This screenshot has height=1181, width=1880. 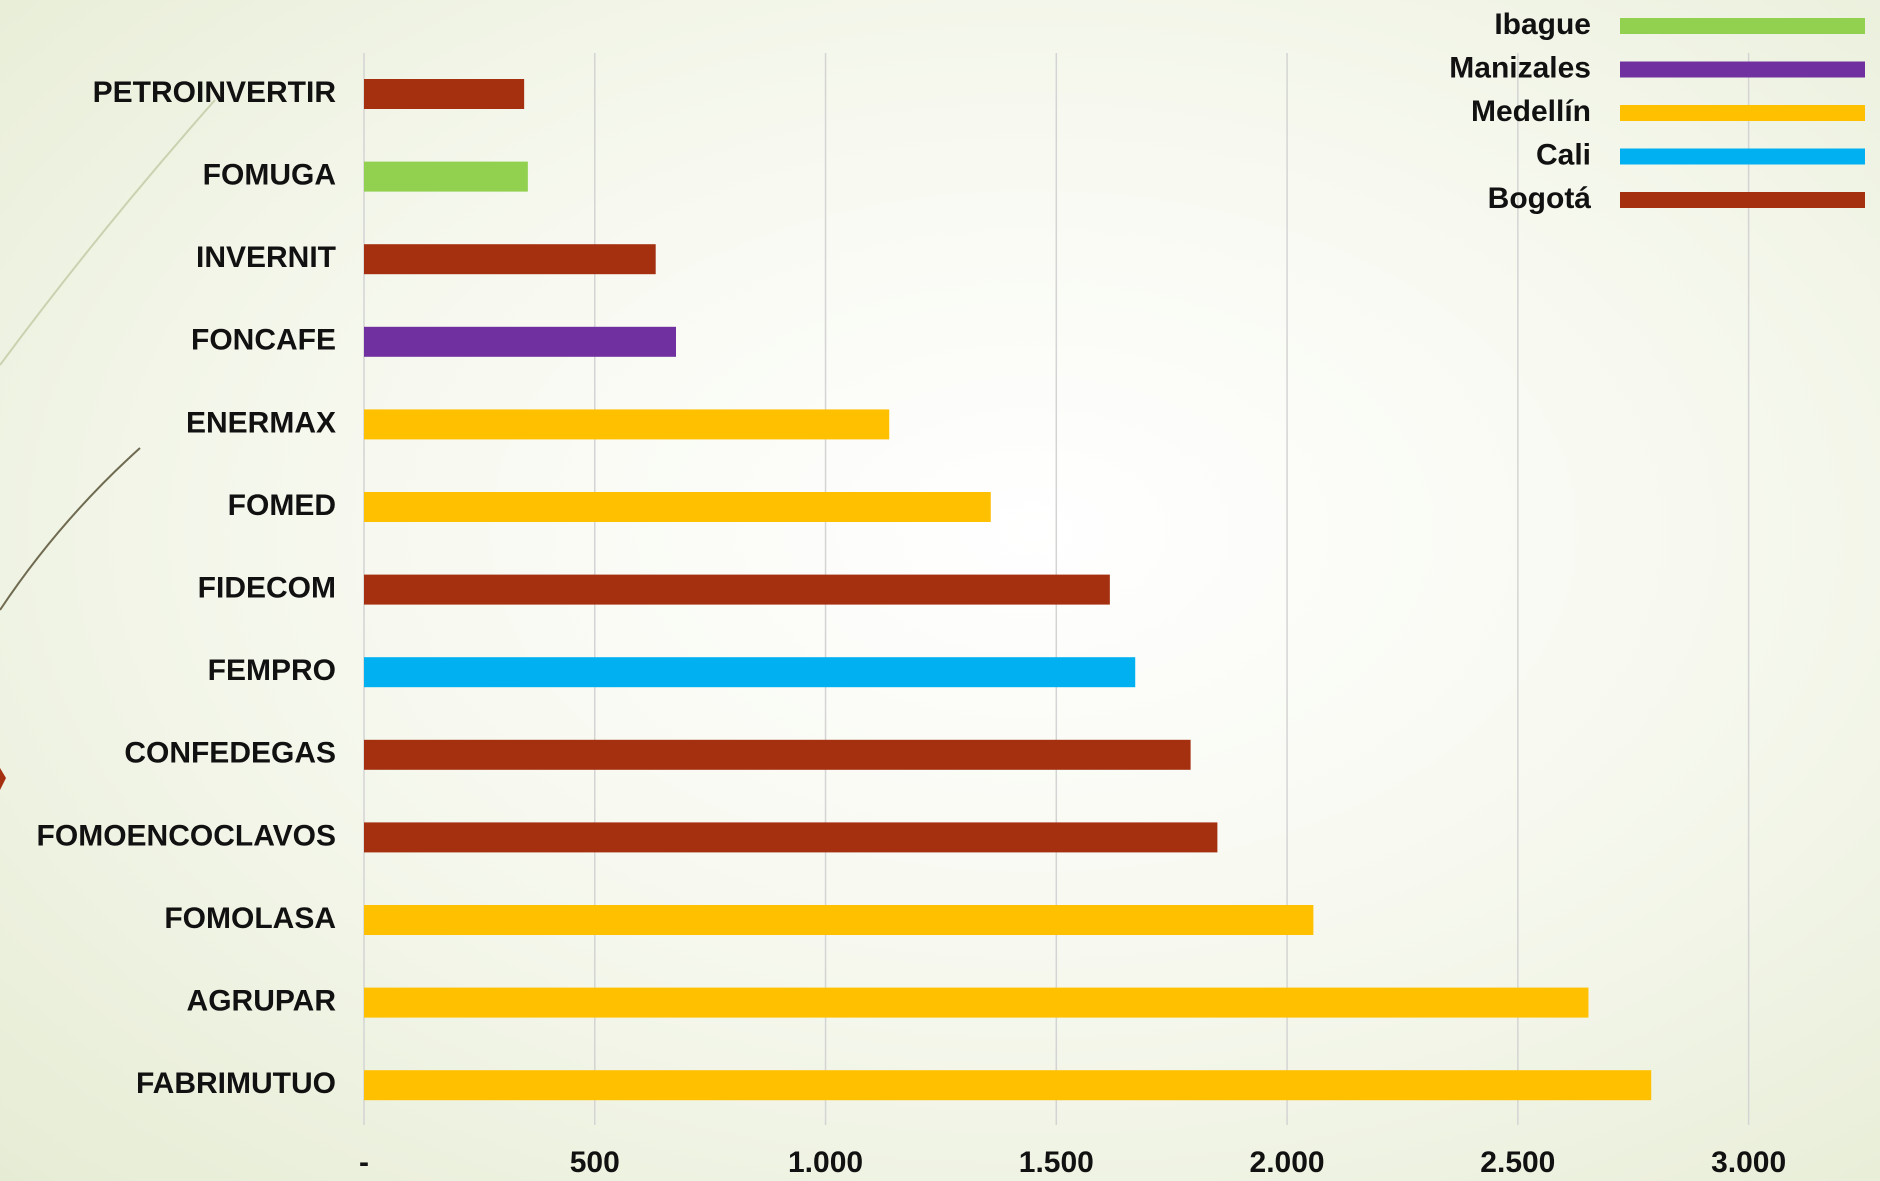 I want to click on legend-label: Medellín, so click(x=1531, y=111).